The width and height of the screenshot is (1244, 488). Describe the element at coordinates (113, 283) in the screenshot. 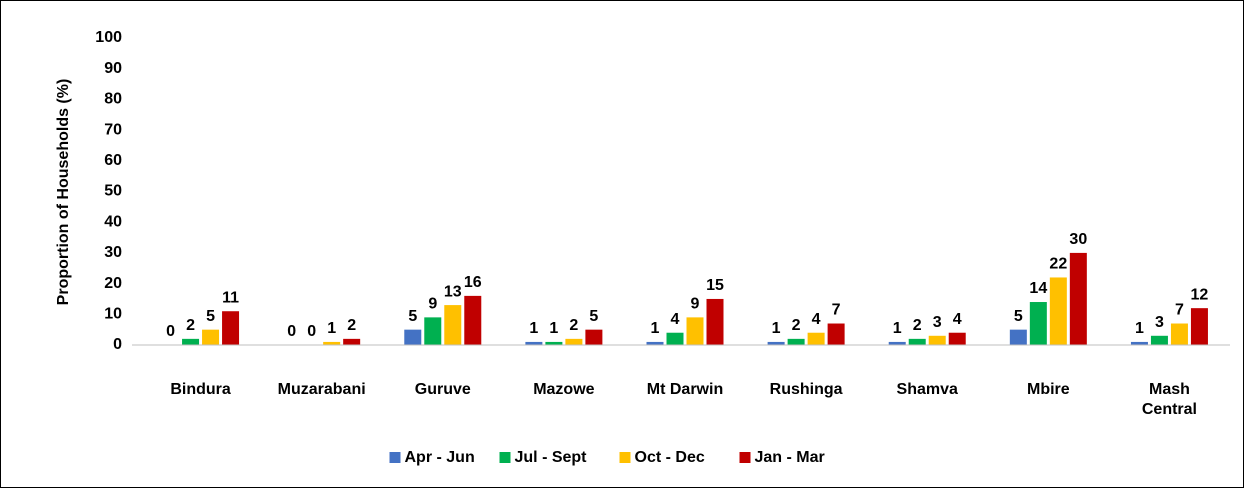

I see `y-tick-label: 20` at that location.